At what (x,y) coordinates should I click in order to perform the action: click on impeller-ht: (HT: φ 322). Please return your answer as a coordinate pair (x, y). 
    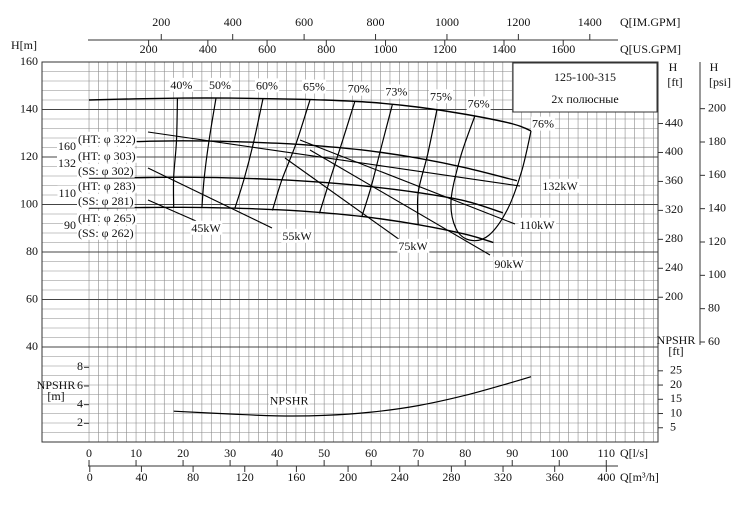
    Looking at the image, I should click on (107, 139).